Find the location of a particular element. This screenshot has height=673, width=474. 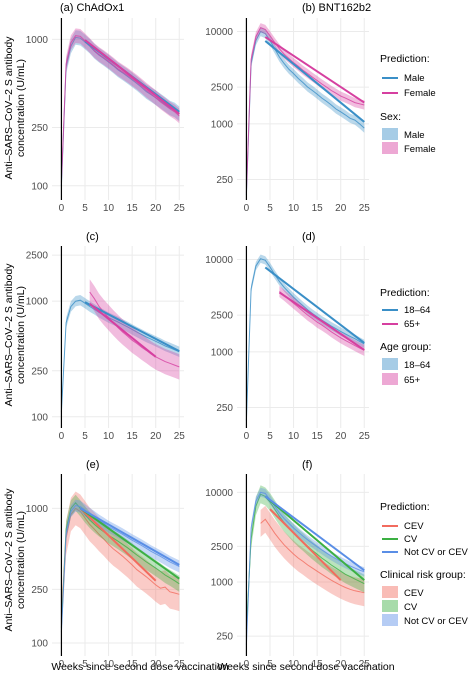

legend-band-title: Clinical risk group: is located at coordinates (423, 575).